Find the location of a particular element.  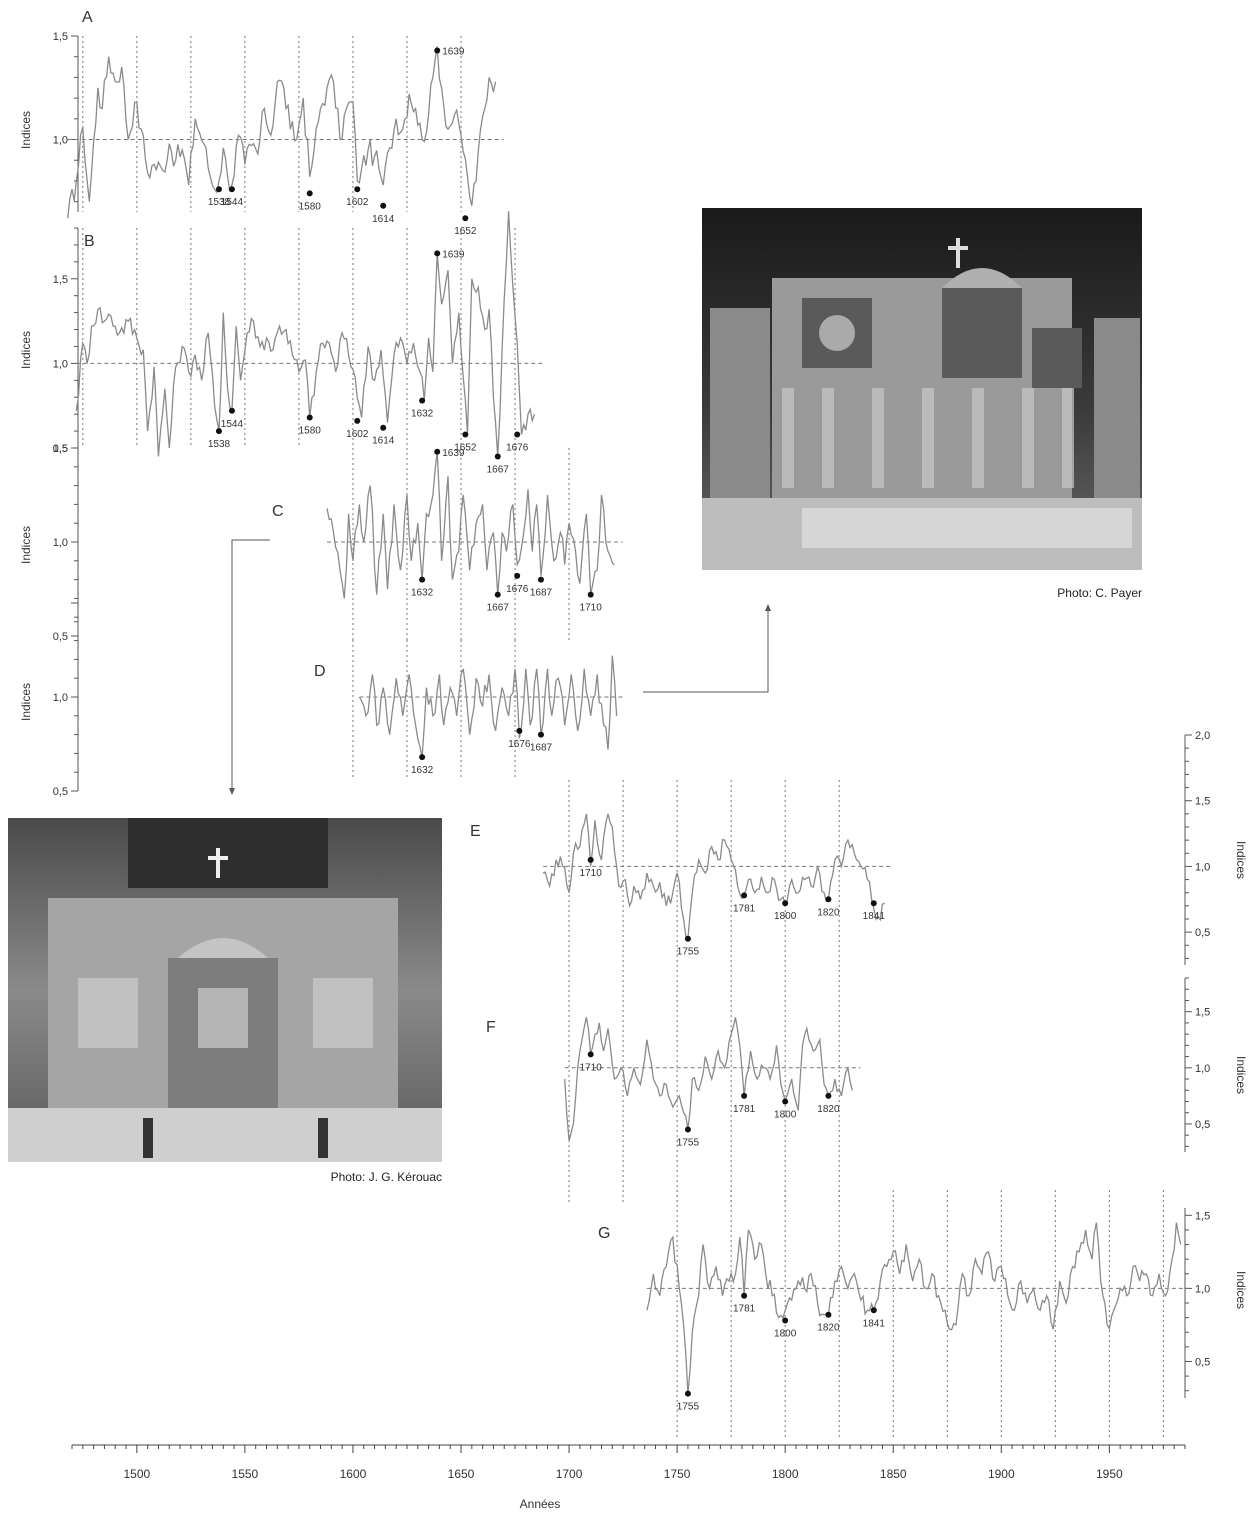

y-axis-D: 1,0 0,5 is located at coordinates (66, 700).